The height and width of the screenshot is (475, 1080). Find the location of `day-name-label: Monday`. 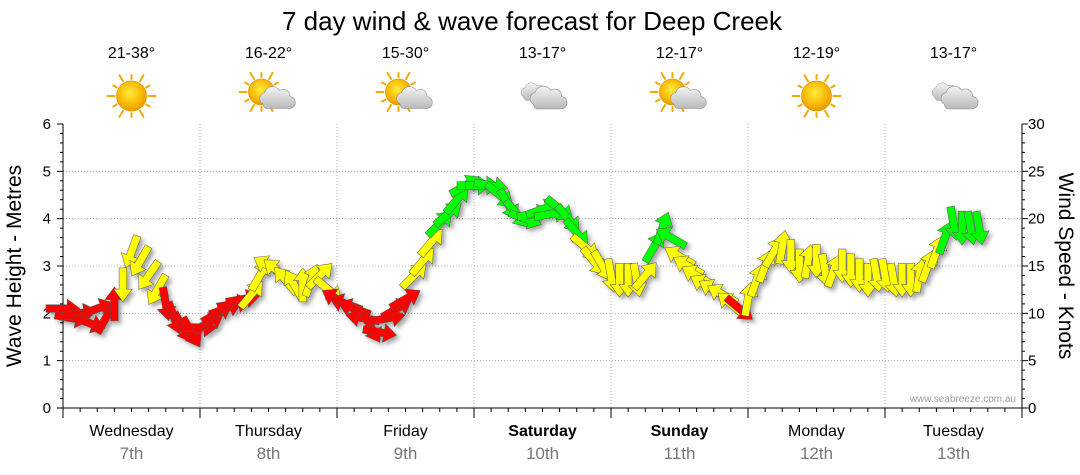

day-name-label: Monday is located at coordinates (816, 431).